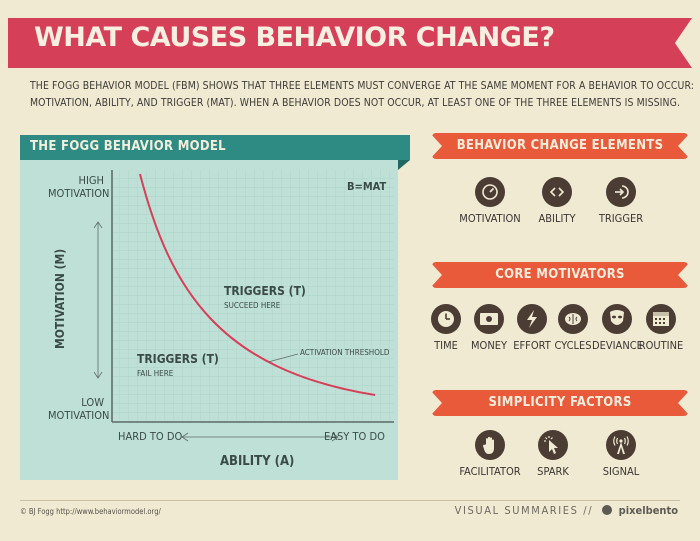 This screenshot has width=700, height=541. I want to click on money-bill-icon, so click(489, 319).